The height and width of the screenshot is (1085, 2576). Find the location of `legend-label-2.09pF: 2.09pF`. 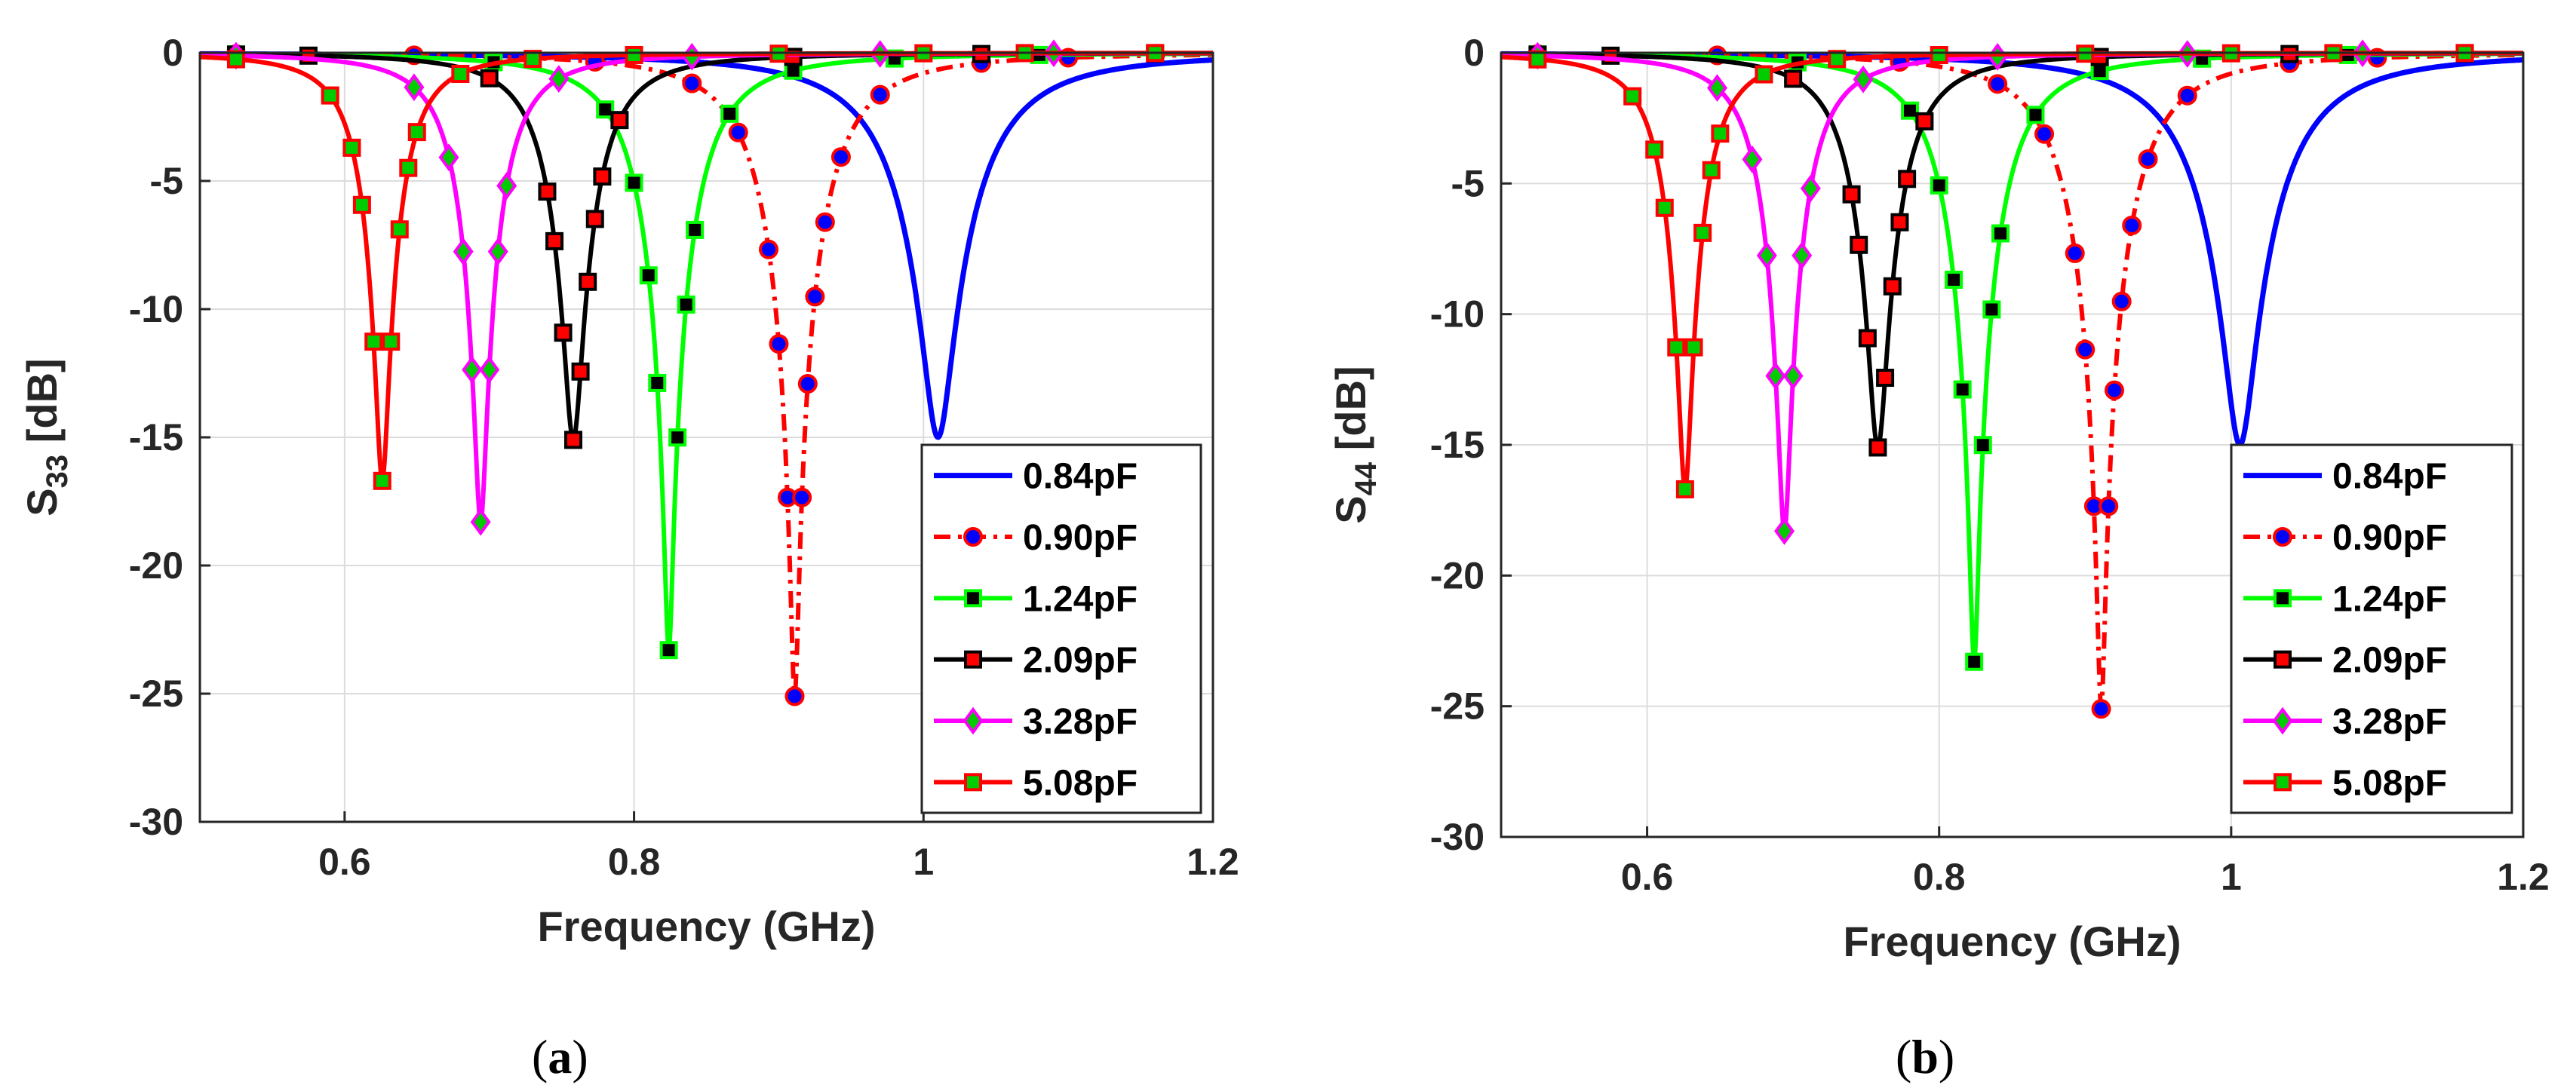

legend-label-2.09pF: 2.09pF is located at coordinates (2389, 661).